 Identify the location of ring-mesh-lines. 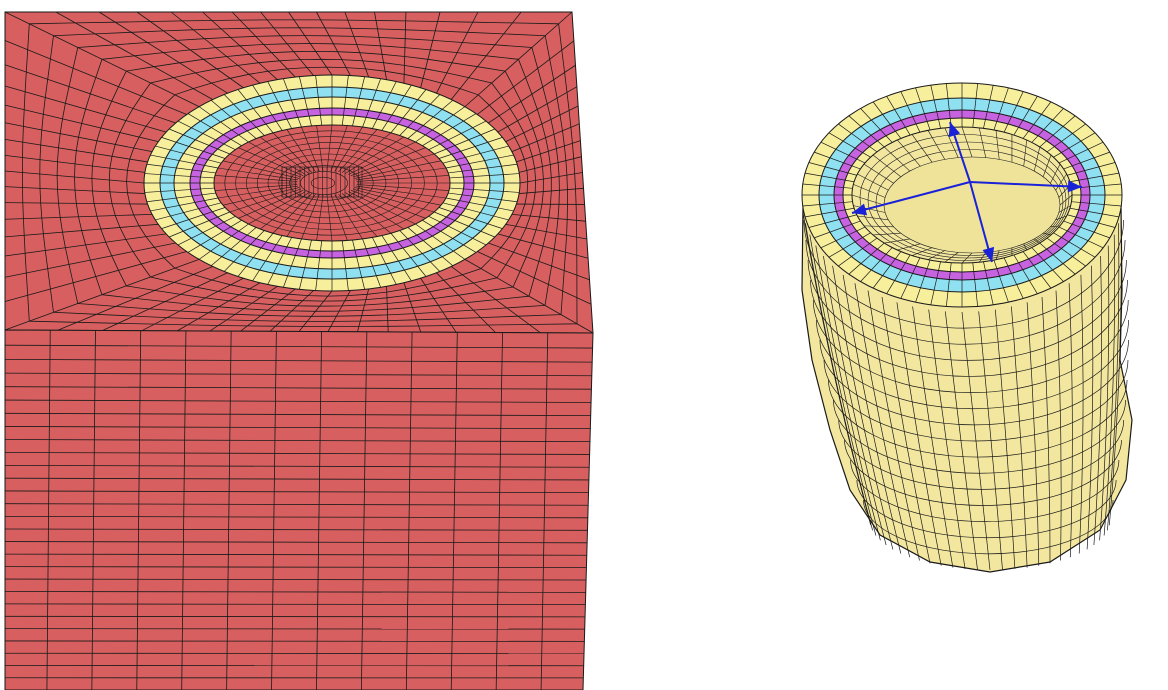
(332, 183).